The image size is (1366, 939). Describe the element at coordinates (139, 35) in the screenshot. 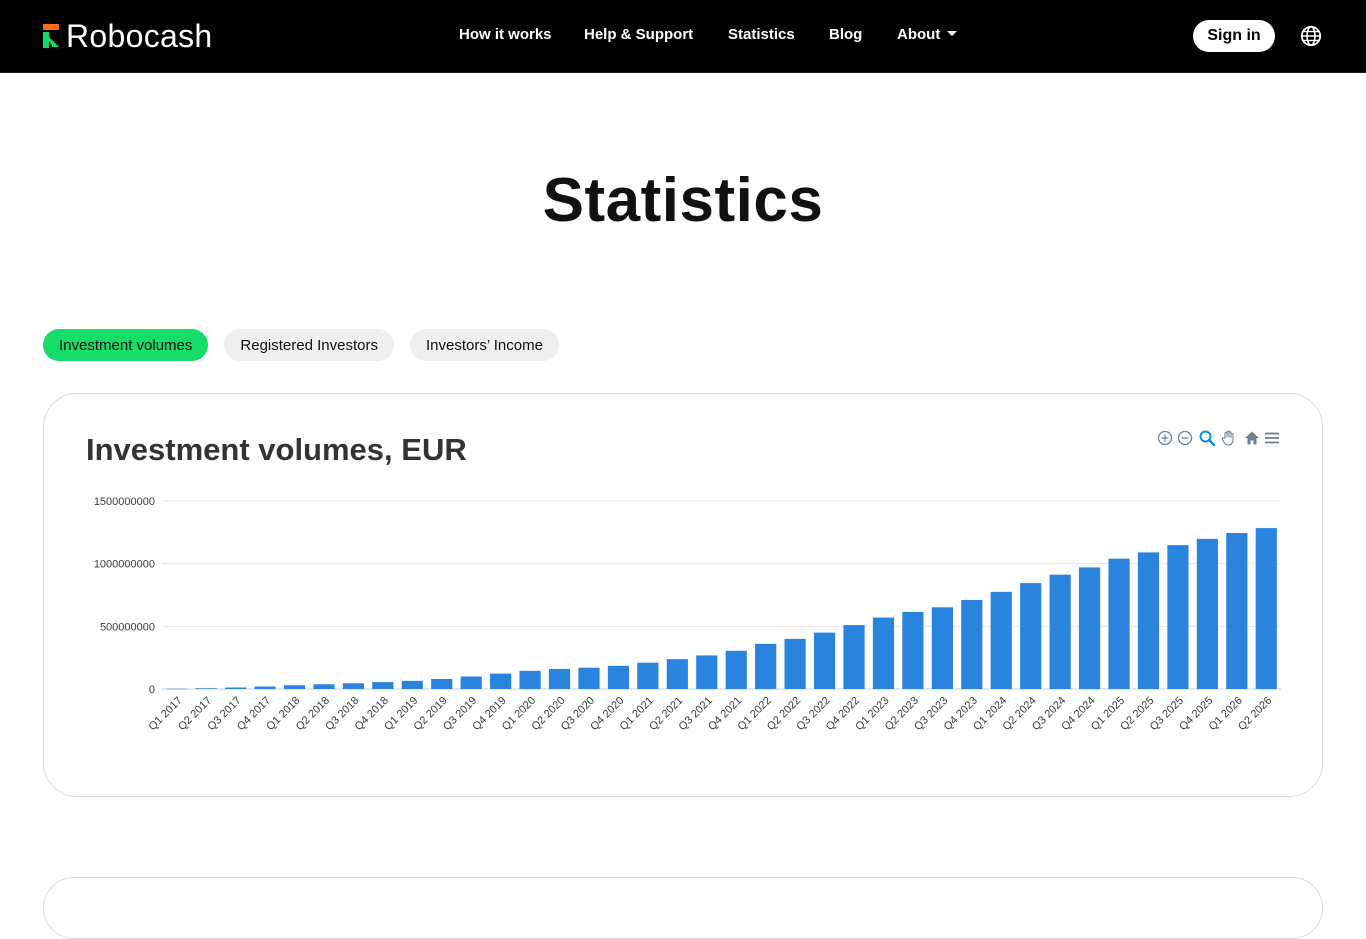

I see `brand-name: Robocash` at that location.